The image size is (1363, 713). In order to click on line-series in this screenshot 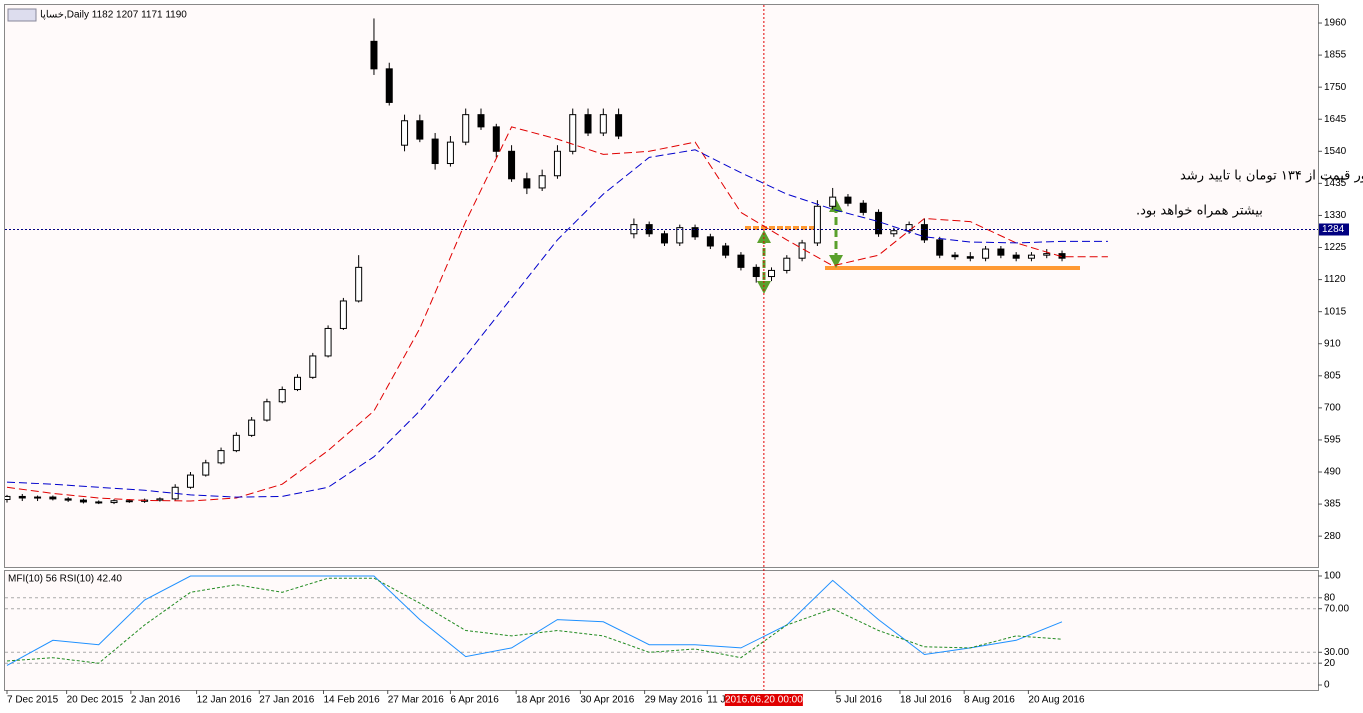, I will do `click(534, 620)`.